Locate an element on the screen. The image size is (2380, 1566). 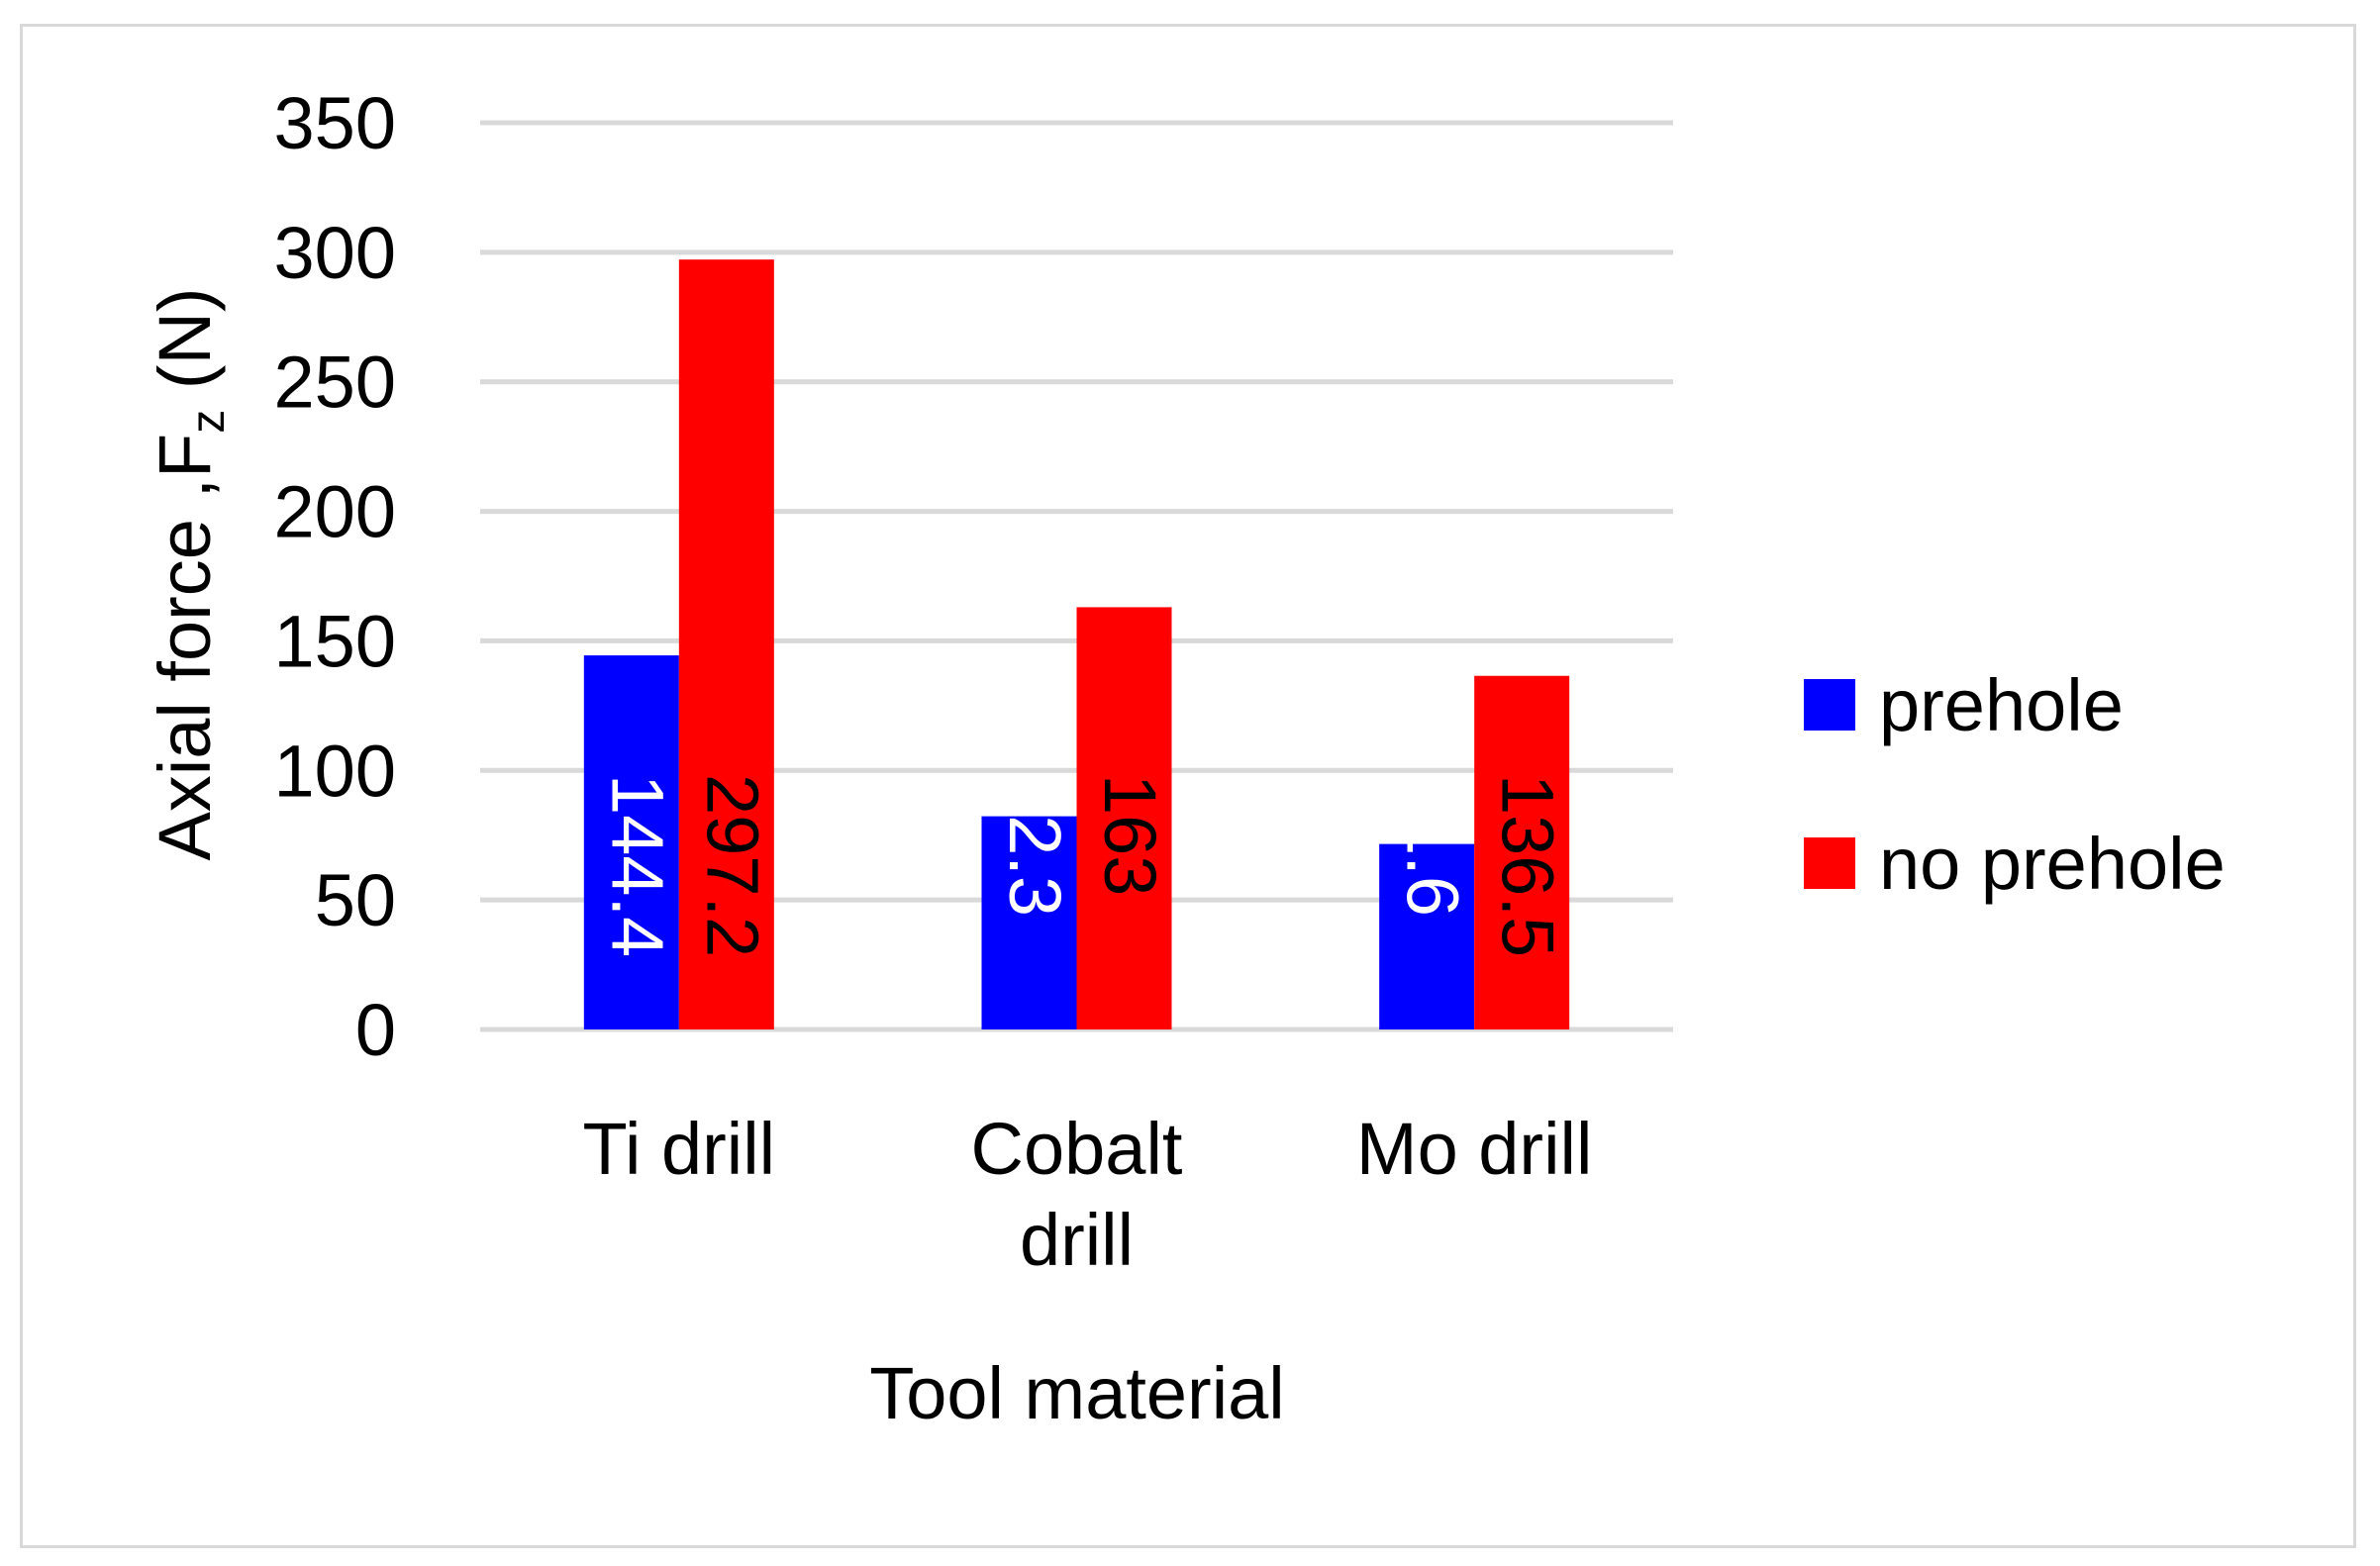
y-tick-label: 100 is located at coordinates (335, 771).